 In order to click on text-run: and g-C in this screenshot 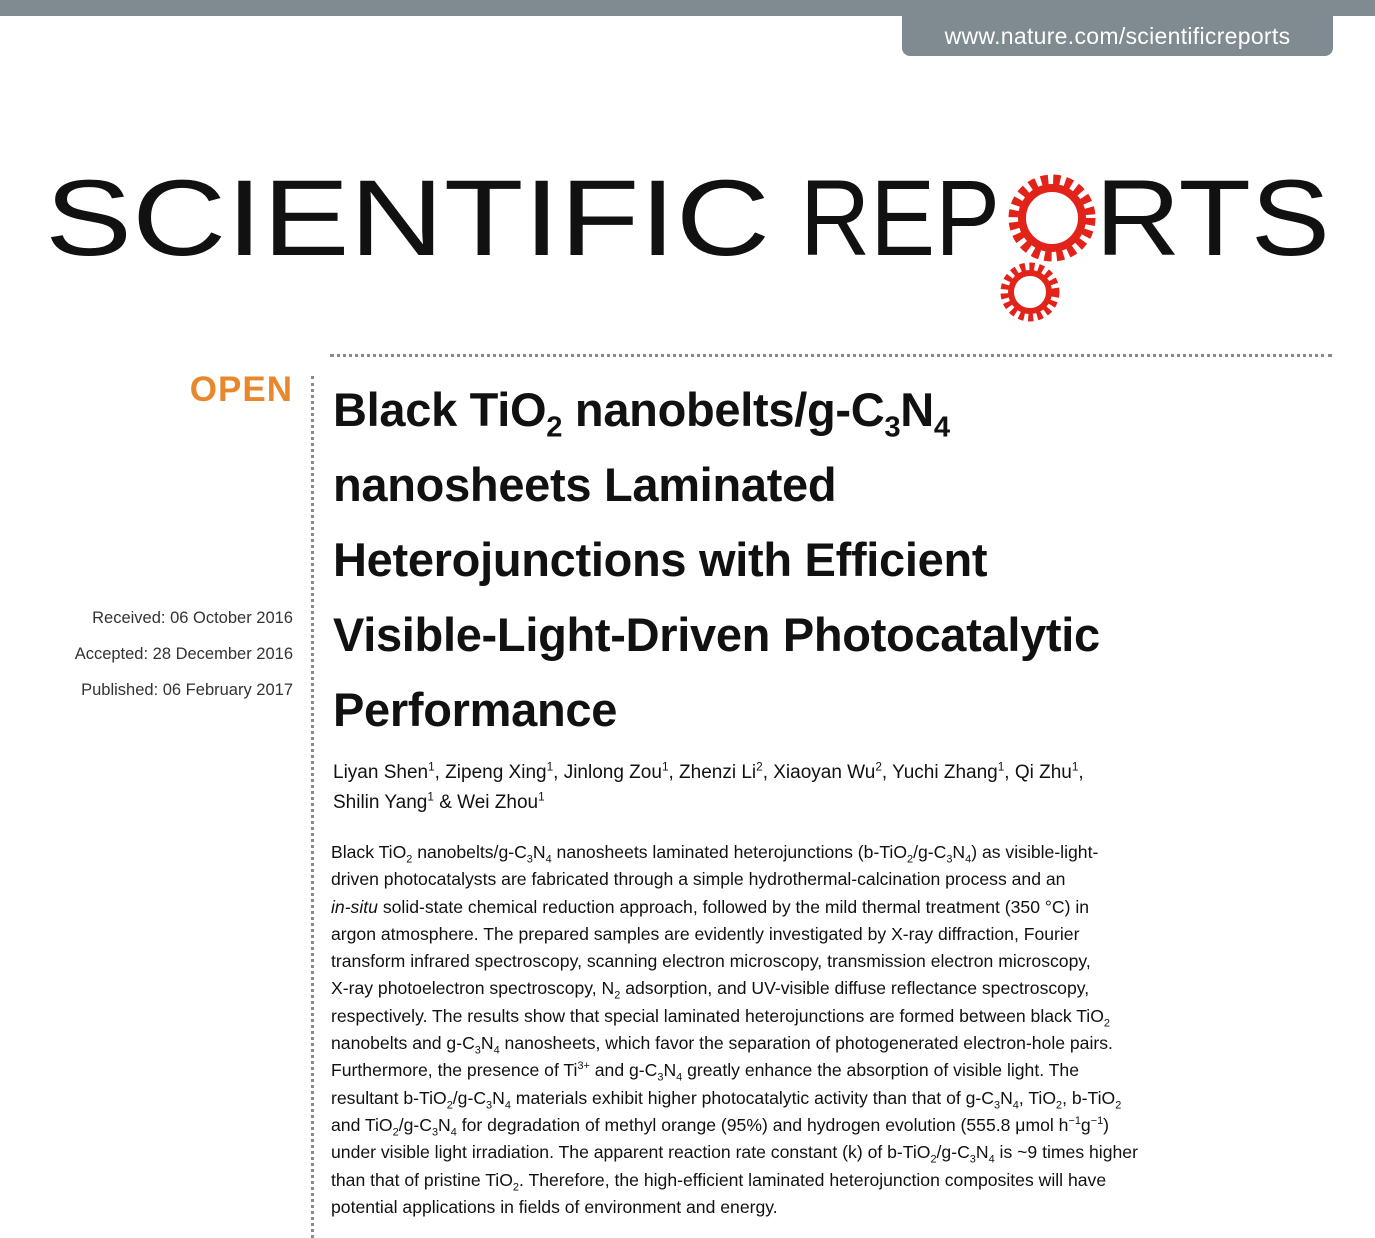, I will do `click(623, 1070)`.